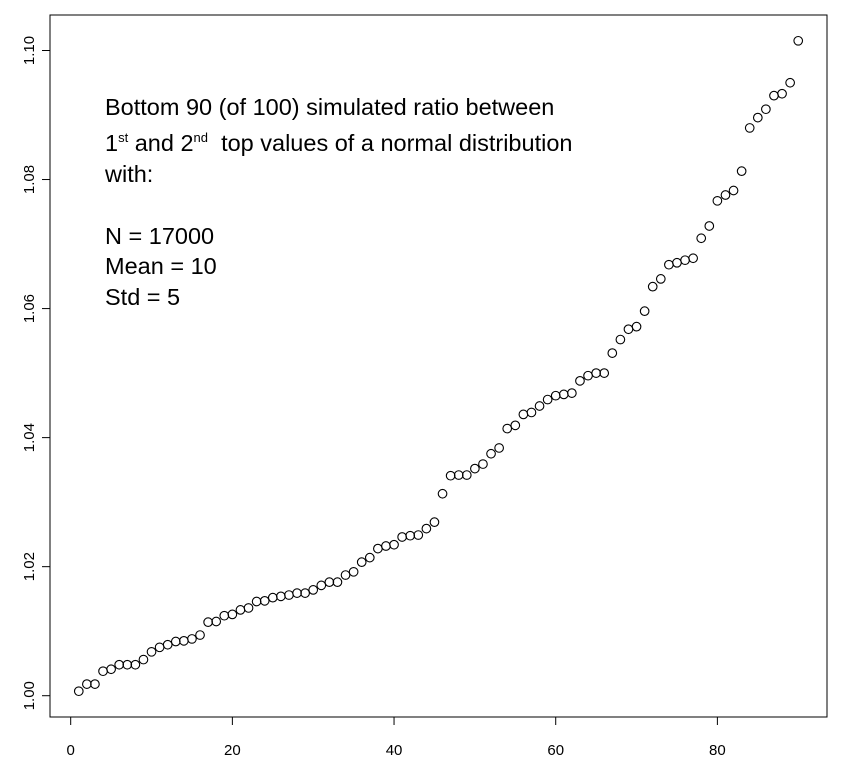 The height and width of the screenshot is (772, 848). I want to click on x-axis: 0 20 40 60 80, so click(396, 737).